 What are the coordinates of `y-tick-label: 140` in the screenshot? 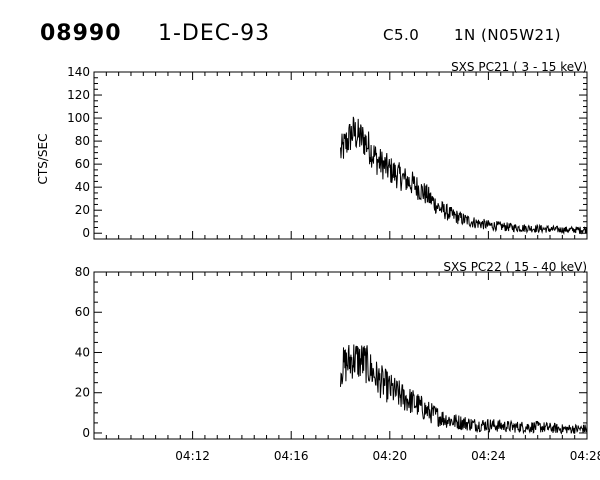 It's located at (78, 72).